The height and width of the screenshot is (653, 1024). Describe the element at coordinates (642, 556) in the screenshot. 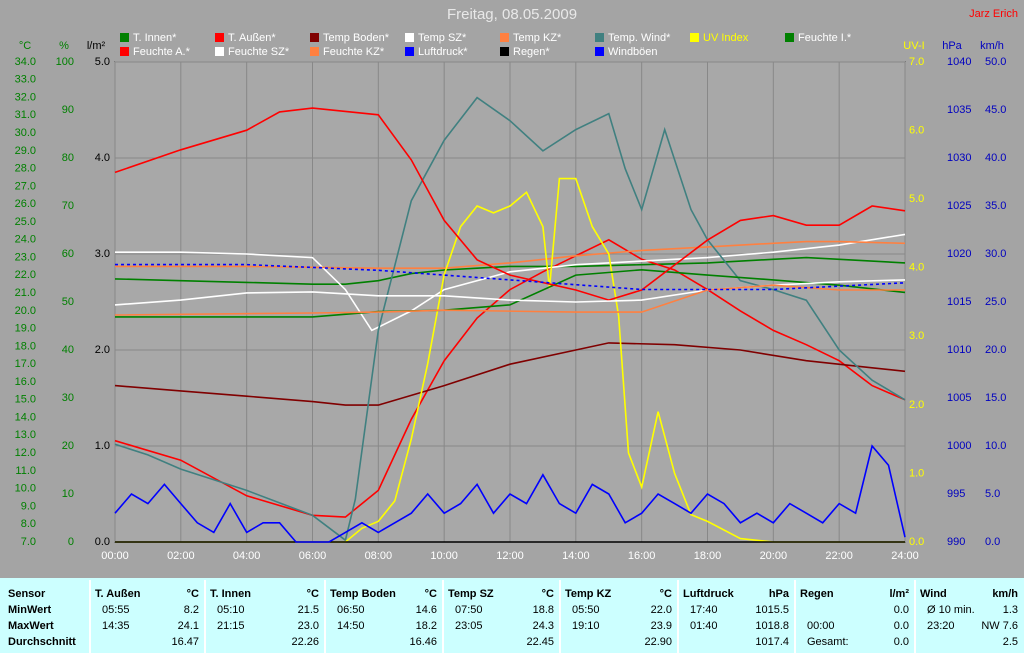

I see `x-tick-label: 16:00` at that location.